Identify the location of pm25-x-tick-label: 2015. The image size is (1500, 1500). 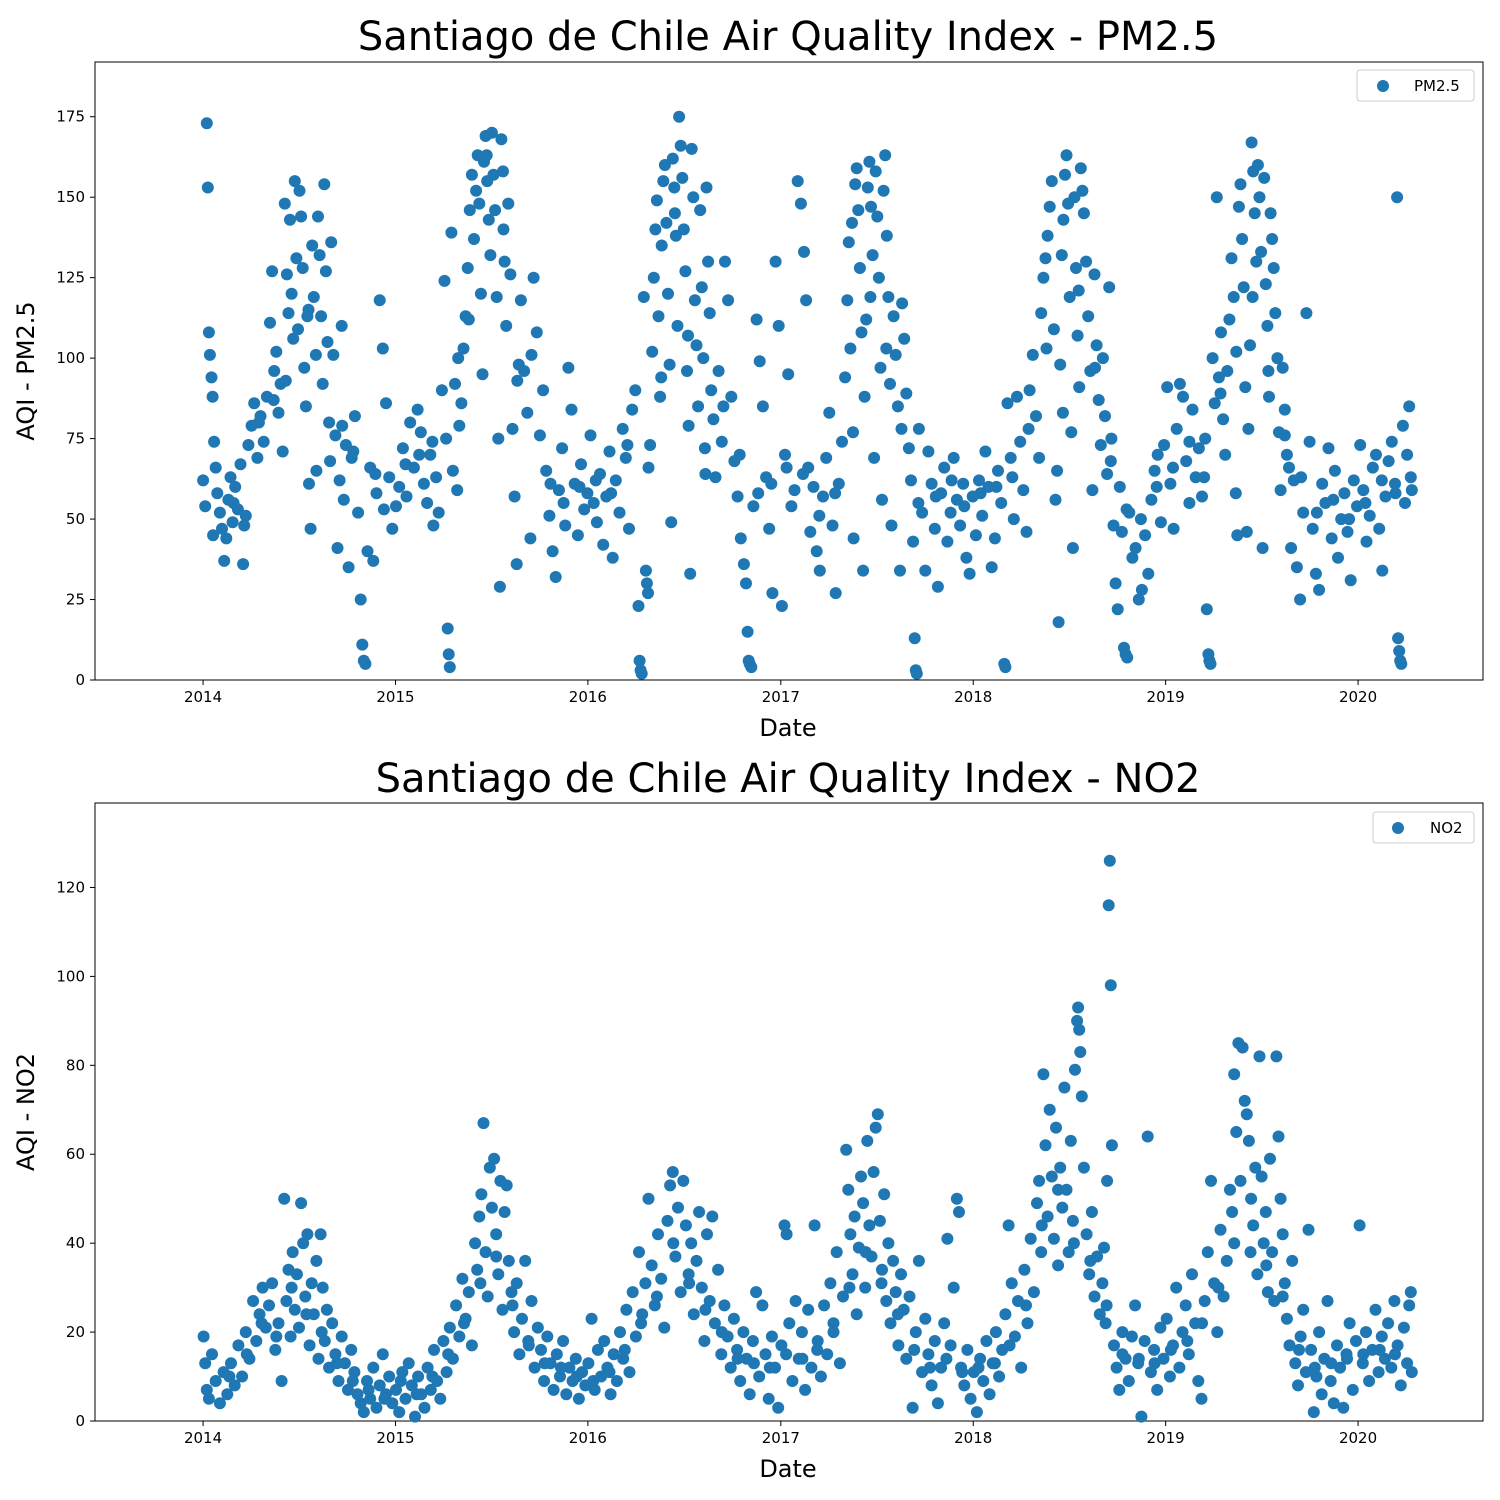
(395, 697).